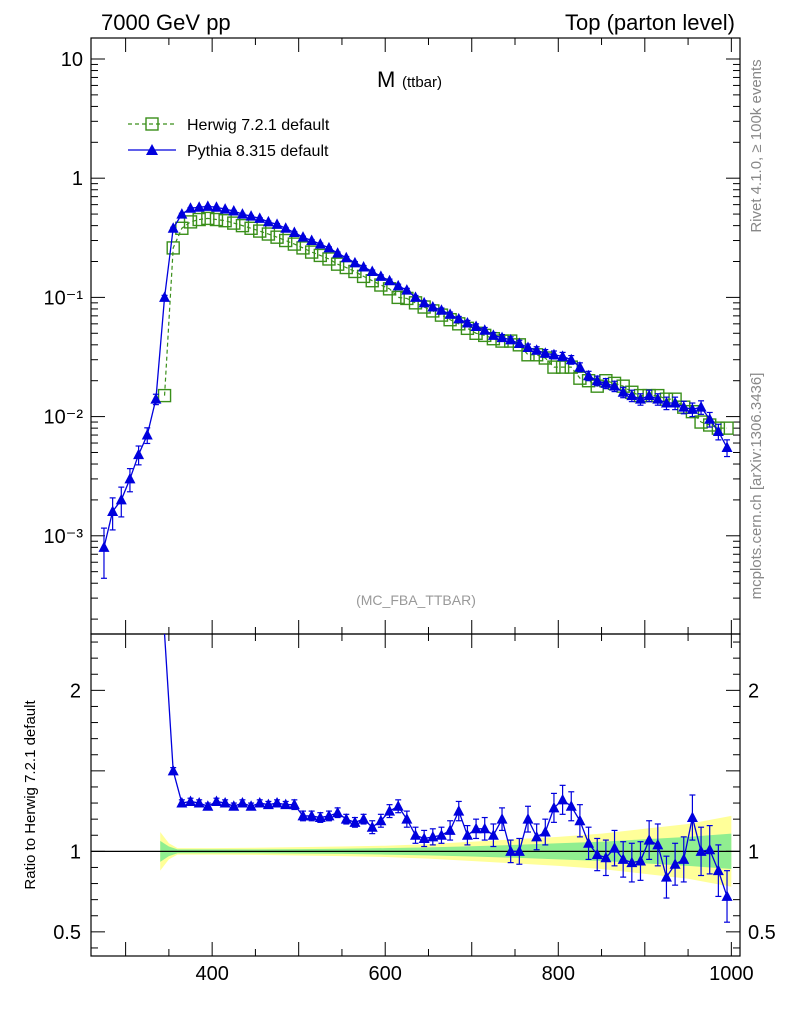 Image resolution: width=786 pixels, height=1024 pixels. I want to click on ratio-y-label: Ratio to Herwig 7.2.1 default, so click(30, 795).